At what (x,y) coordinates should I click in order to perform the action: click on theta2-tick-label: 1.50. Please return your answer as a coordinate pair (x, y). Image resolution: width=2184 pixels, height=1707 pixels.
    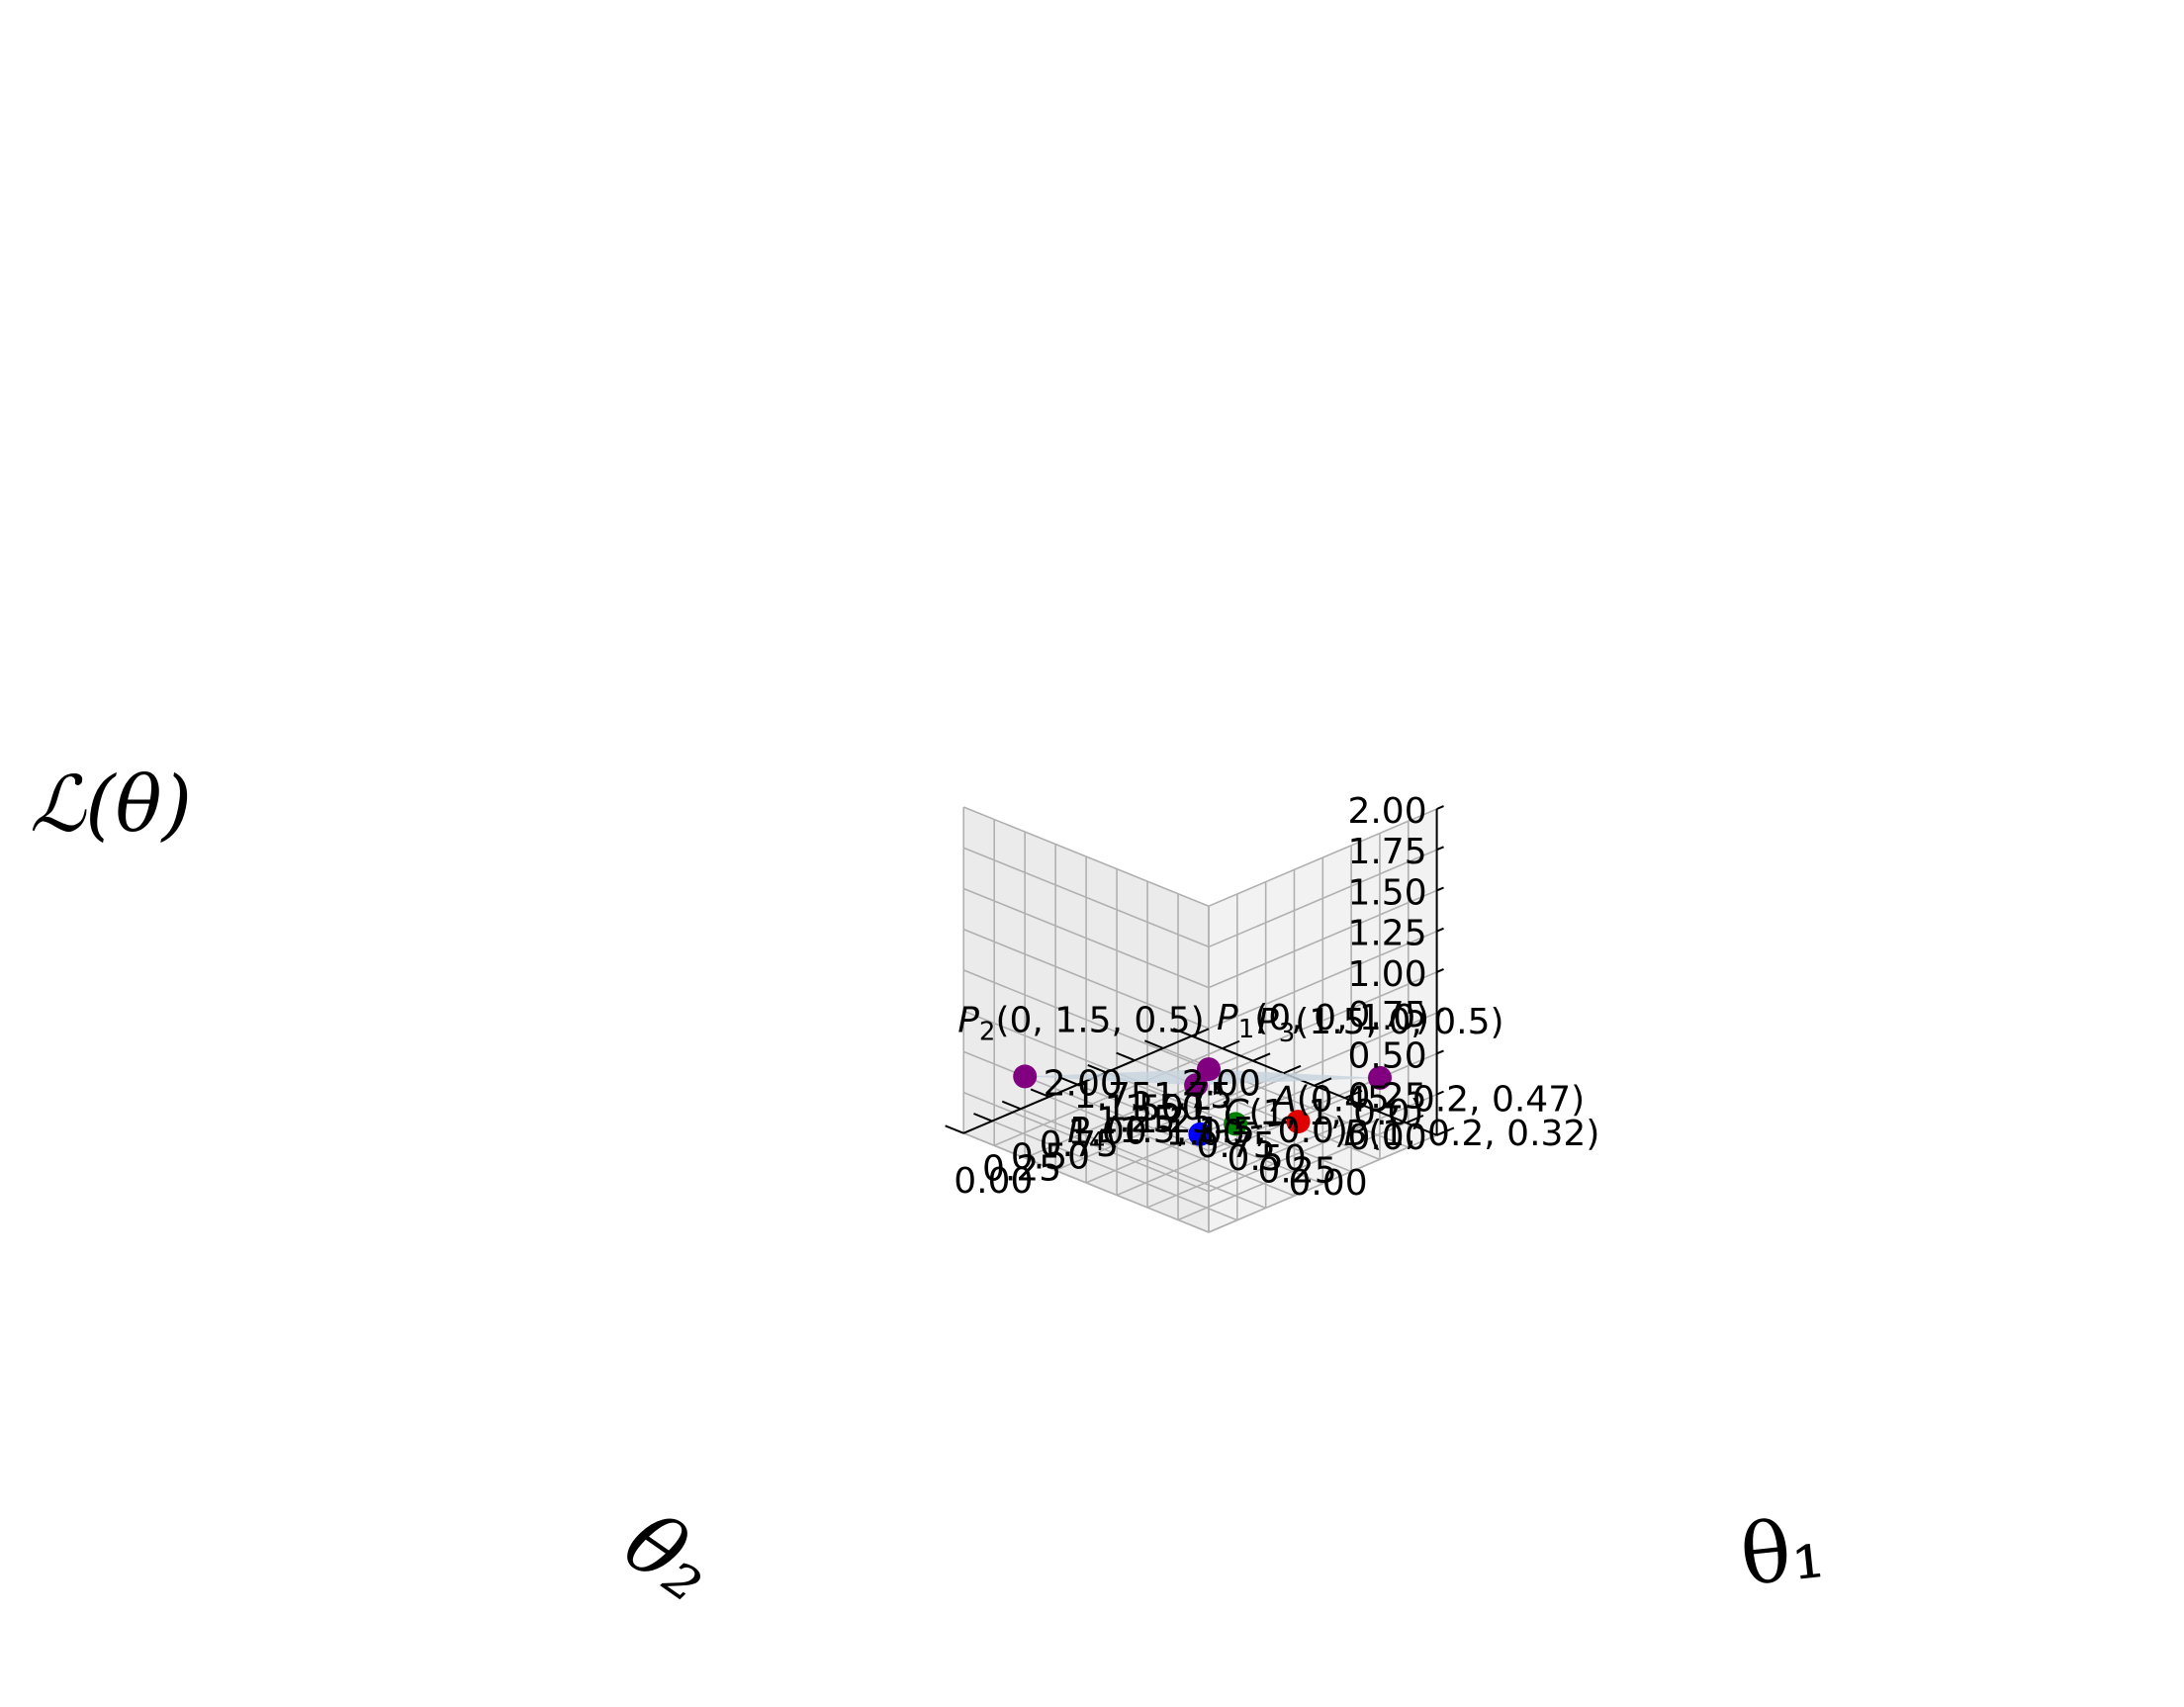
    Looking at the image, I should click on (1144, 1109).